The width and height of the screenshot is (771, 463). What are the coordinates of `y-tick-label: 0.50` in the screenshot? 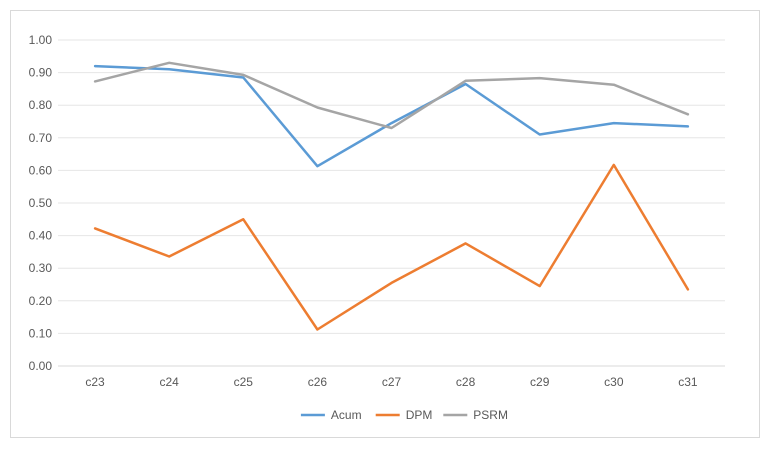 It's located at (41, 203).